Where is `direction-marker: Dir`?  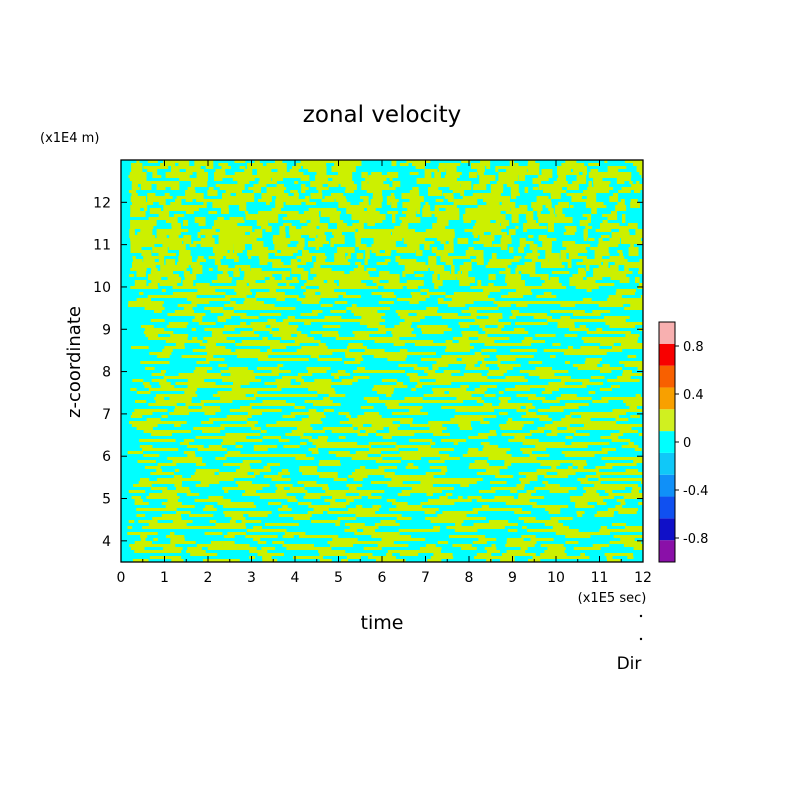 direction-marker: Dir is located at coordinates (630, 644).